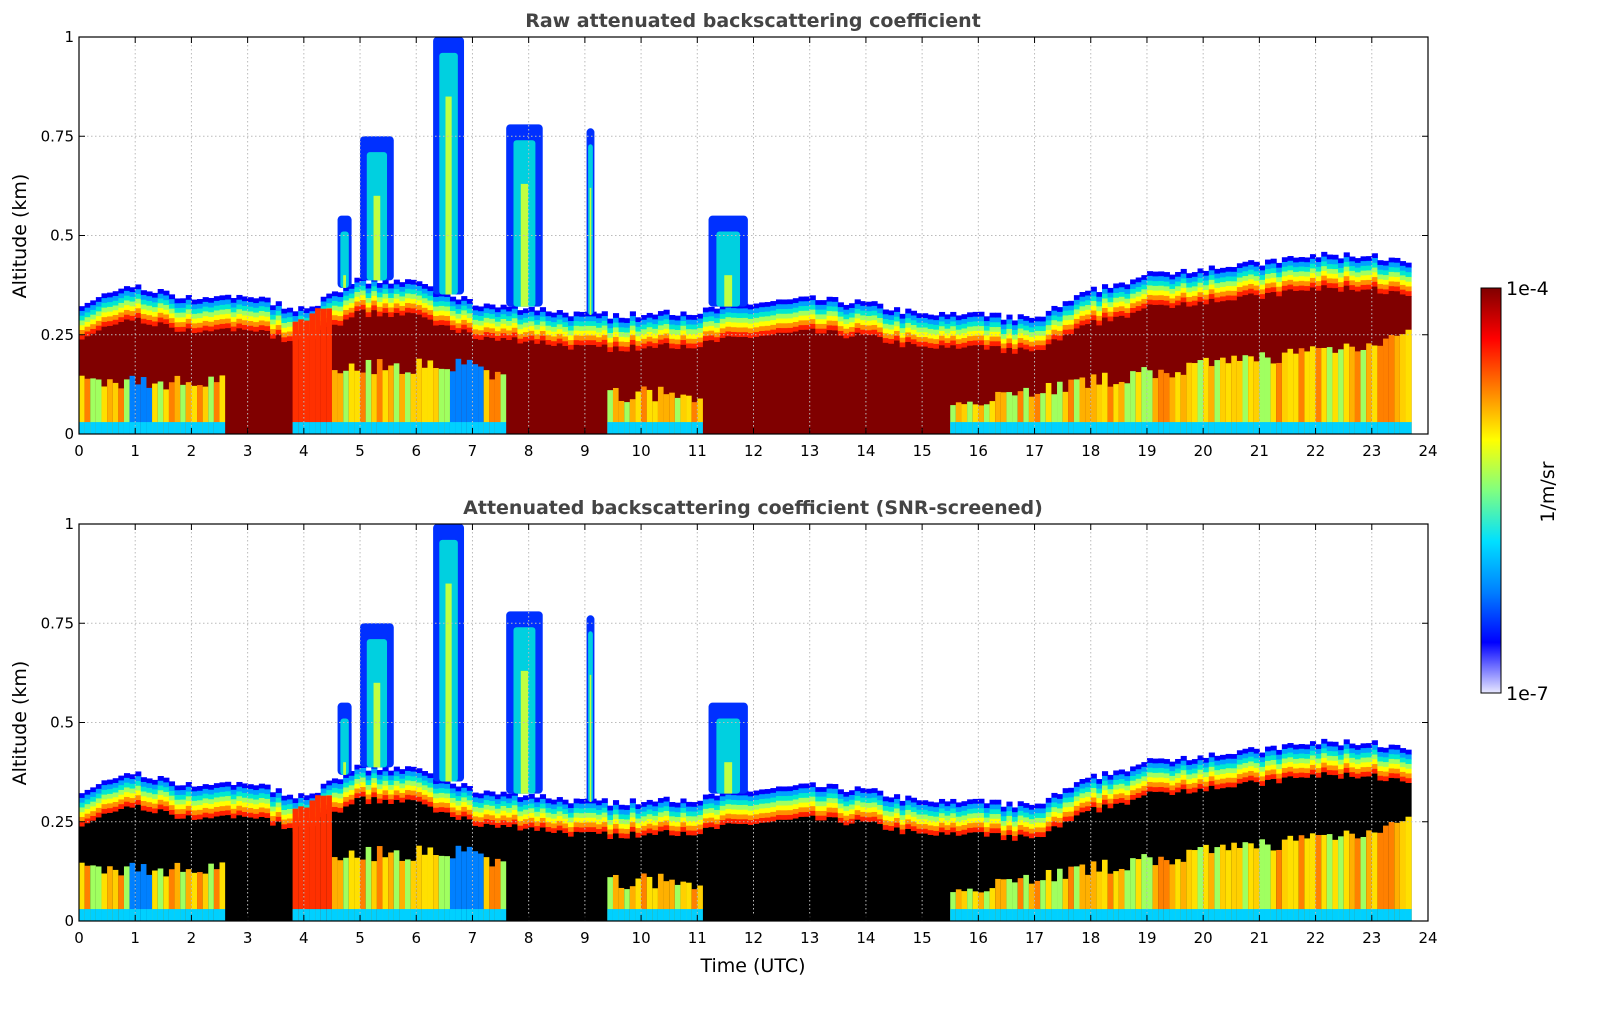 The image size is (1621, 1020). I want to click on x-tick-label: 15, so click(922, 451).